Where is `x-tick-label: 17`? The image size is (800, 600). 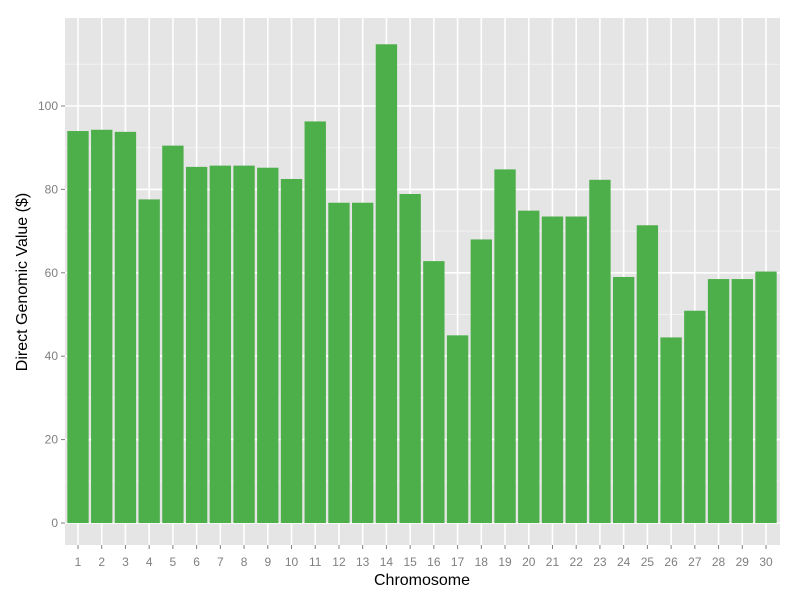 x-tick-label: 17 is located at coordinates (458, 562).